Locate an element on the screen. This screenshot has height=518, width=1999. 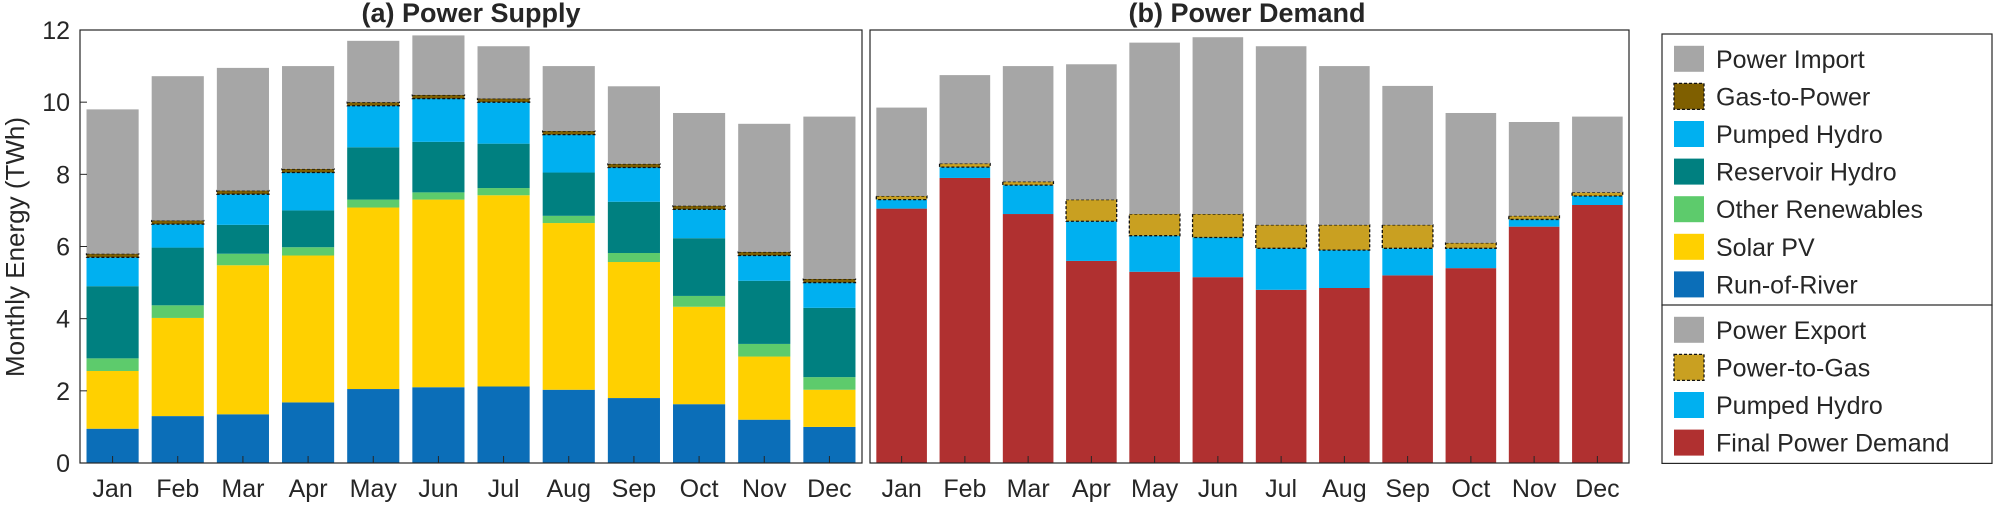
bar-power-import-jun is located at coordinates (438, 65).